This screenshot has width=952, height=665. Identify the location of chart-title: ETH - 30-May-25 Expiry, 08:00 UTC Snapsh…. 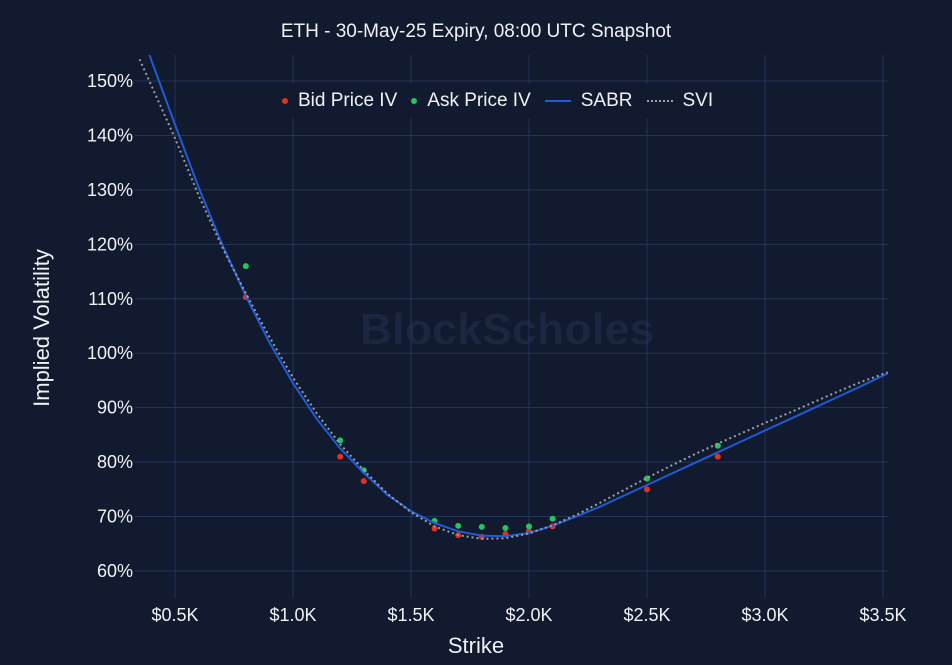
(476, 31).